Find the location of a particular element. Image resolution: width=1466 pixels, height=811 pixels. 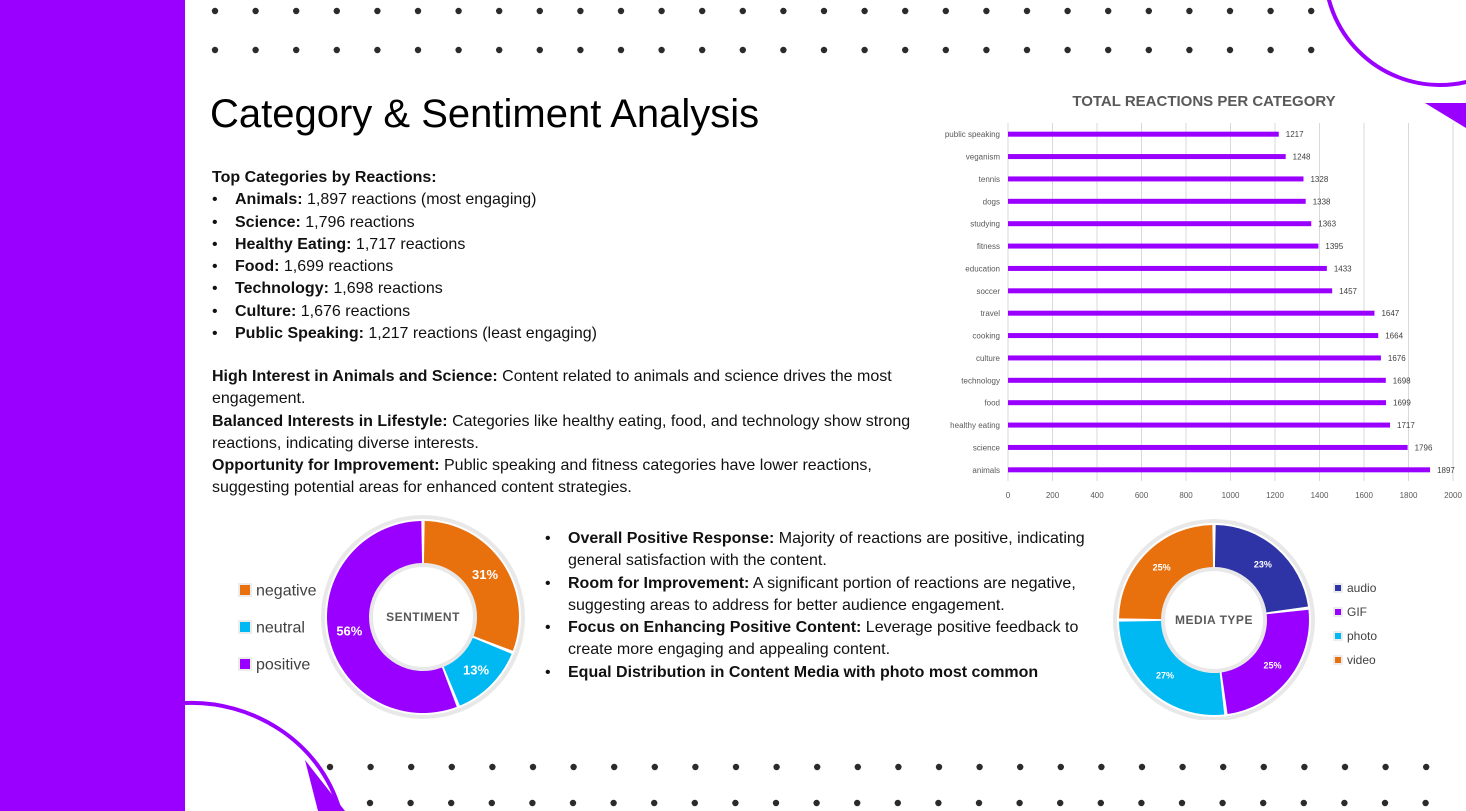

top-categories-heading: Top Categories by Reactions: is located at coordinates (324, 177).